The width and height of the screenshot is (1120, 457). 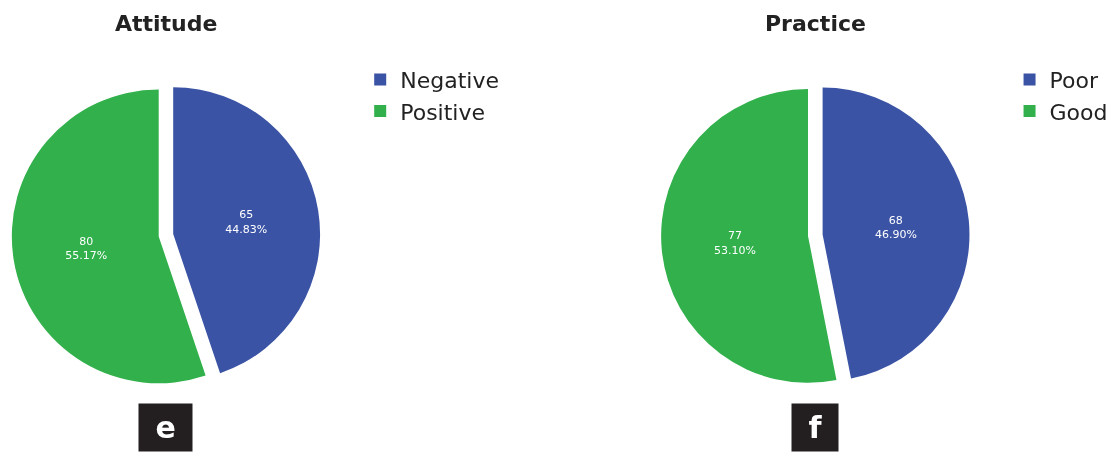 I want to click on chart-title: Attitude, so click(x=166, y=23).